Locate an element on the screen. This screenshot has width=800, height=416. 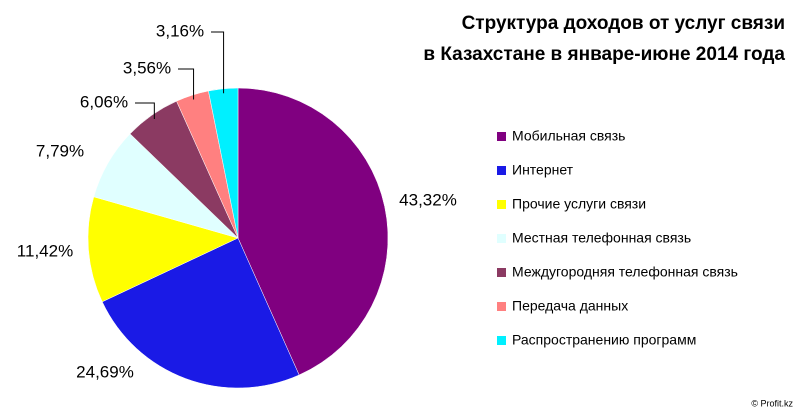
data-label: 7,79% is located at coordinates (60, 150).